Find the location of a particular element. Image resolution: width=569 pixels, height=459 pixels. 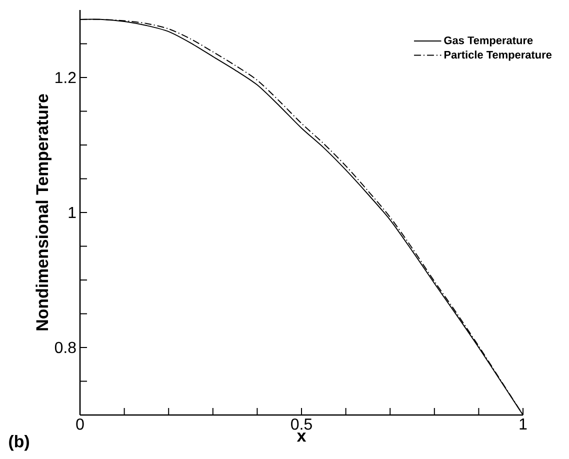

y-tick-label: 1.2 is located at coordinates (66, 78).